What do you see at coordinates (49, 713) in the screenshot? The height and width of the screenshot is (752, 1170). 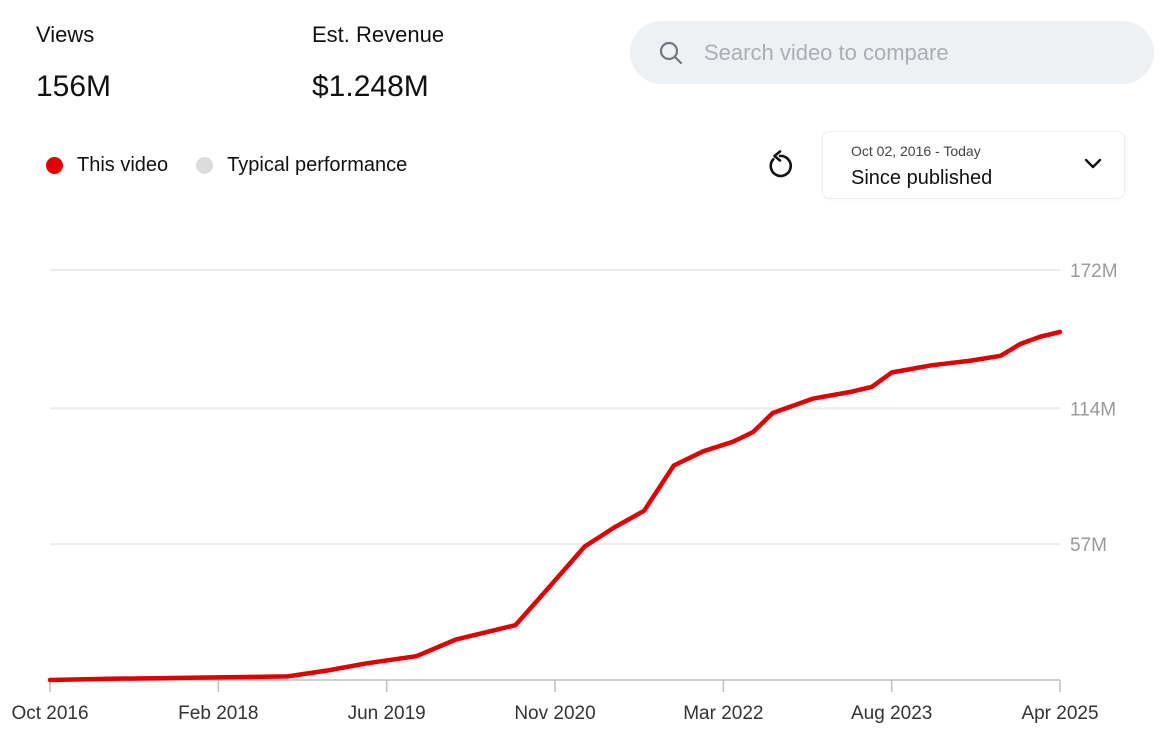 I see `x-tick-label: Oct 2016` at bounding box center [49, 713].